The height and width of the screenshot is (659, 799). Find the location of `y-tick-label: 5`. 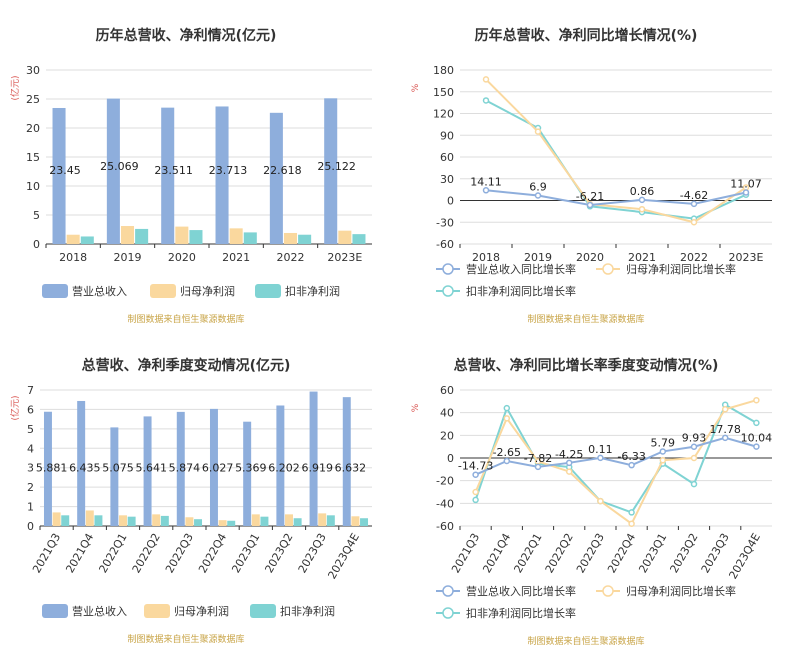

y-tick-label: 5 is located at coordinates (36, 215).